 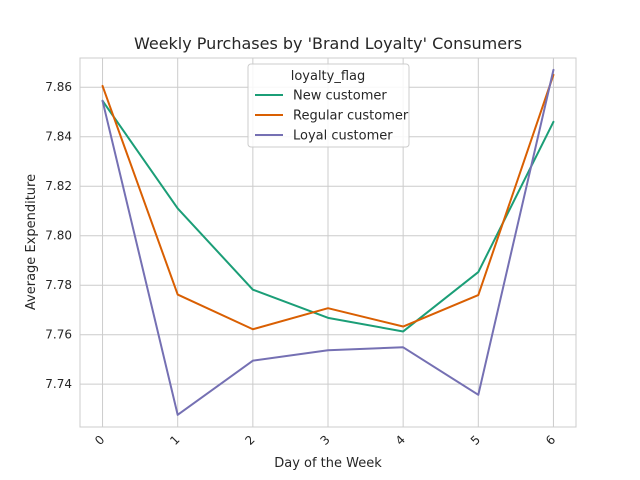 What do you see at coordinates (343, 136) in the screenshot?
I see `legend-label-loyal-customer: Loyal customer` at bounding box center [343, 136].